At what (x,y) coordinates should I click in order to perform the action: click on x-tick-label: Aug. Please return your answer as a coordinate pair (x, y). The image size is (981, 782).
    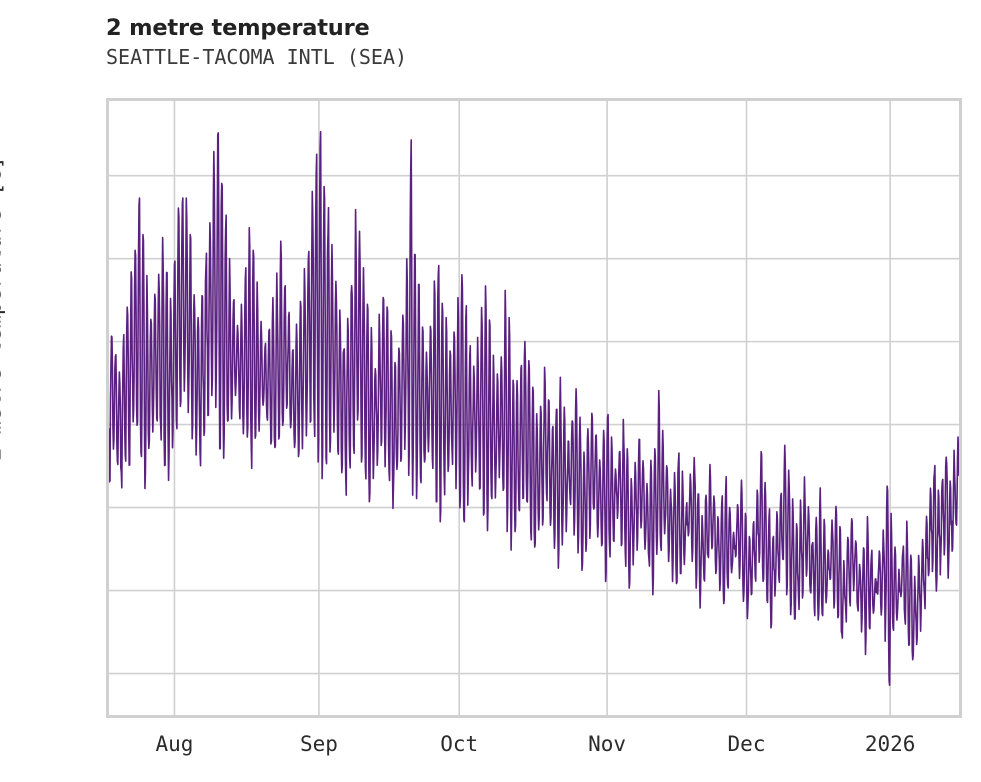
    Looking at the image, I should click on (174, 744).